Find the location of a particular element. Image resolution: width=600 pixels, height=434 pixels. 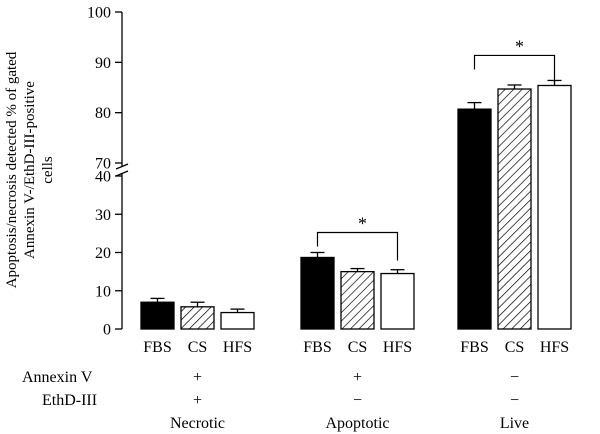

x-label-necrotic-fbs: FBS is located at coordinates (157, 347).